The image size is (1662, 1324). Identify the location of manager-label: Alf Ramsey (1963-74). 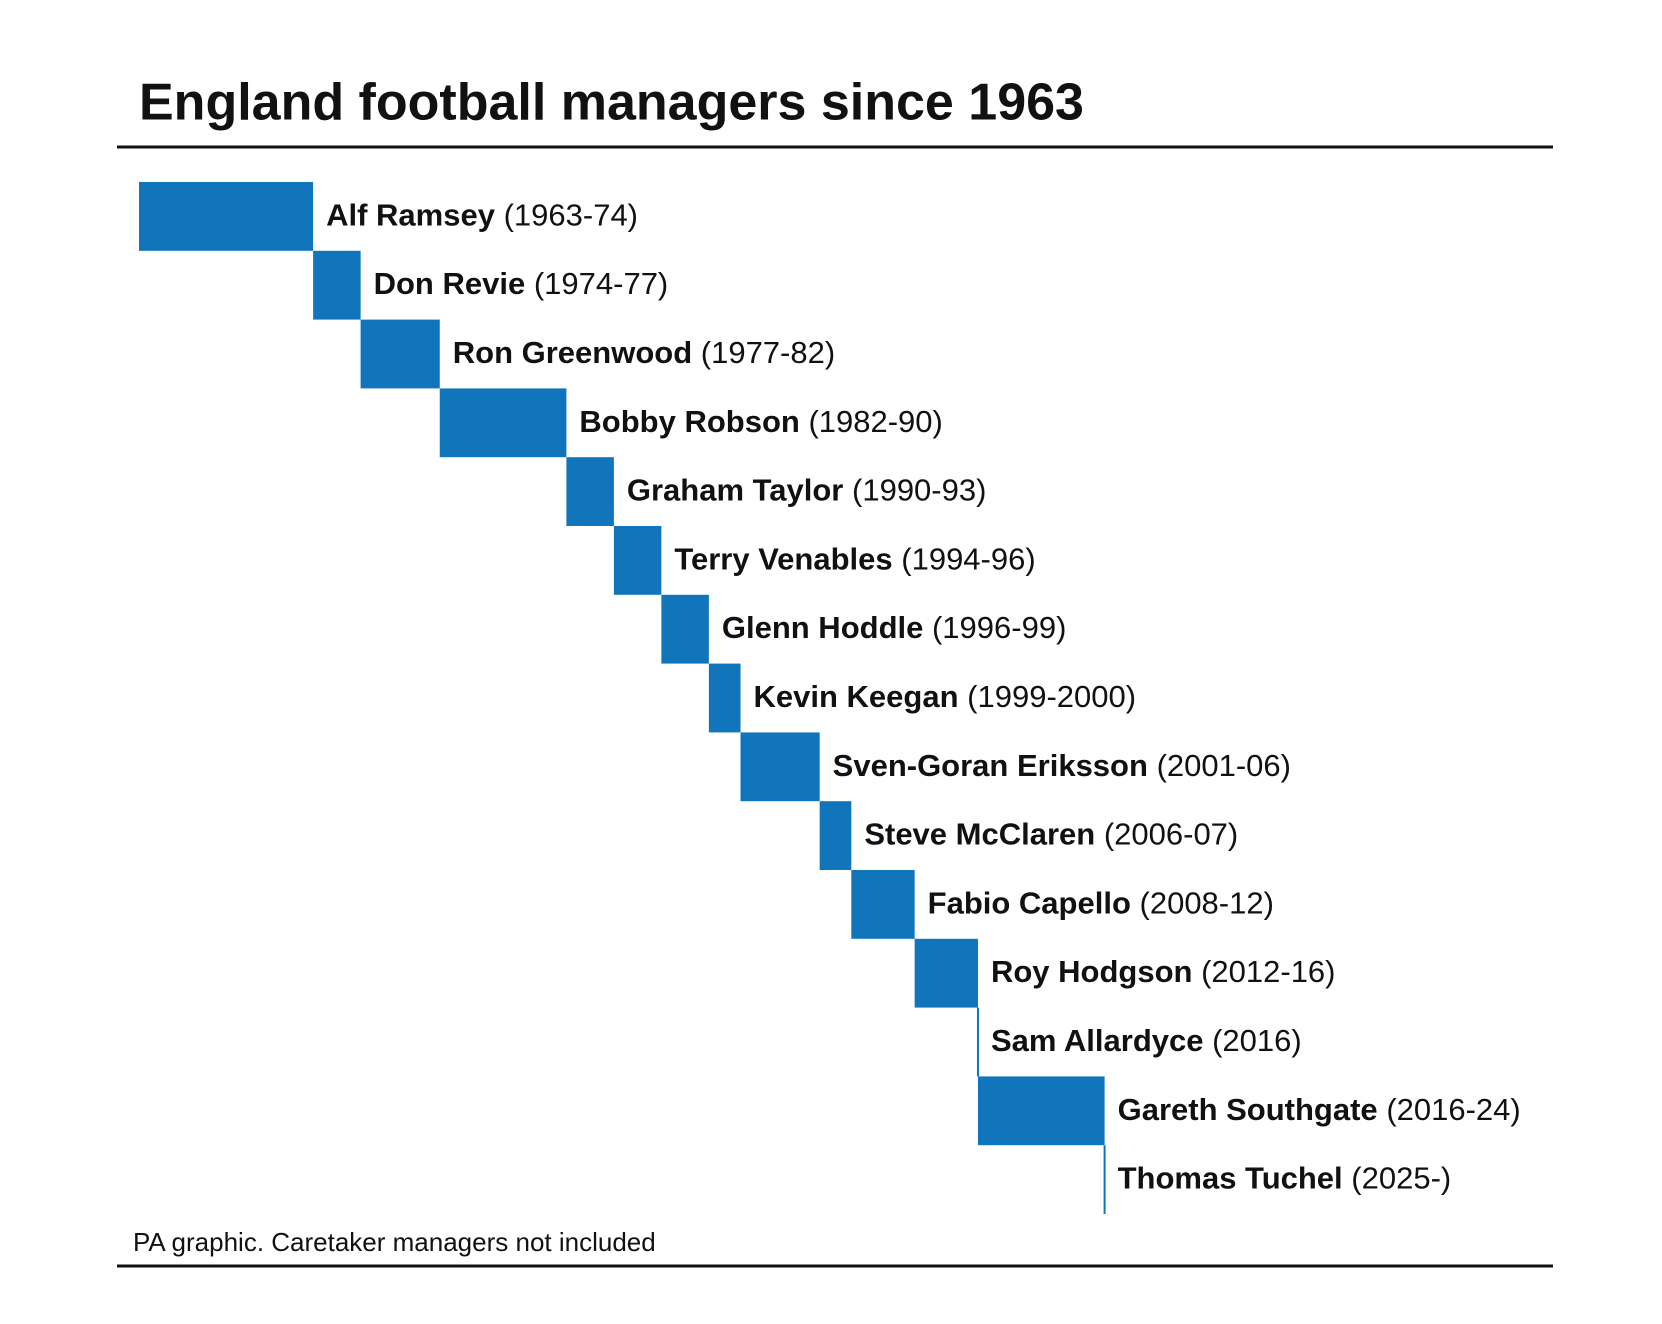
(482, 215).